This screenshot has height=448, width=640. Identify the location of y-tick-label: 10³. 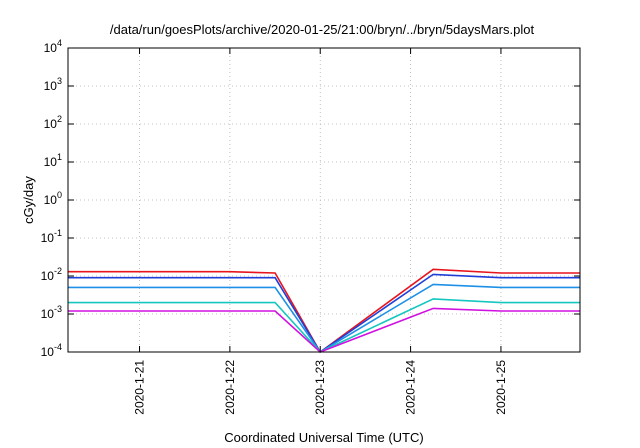
(53, 84).